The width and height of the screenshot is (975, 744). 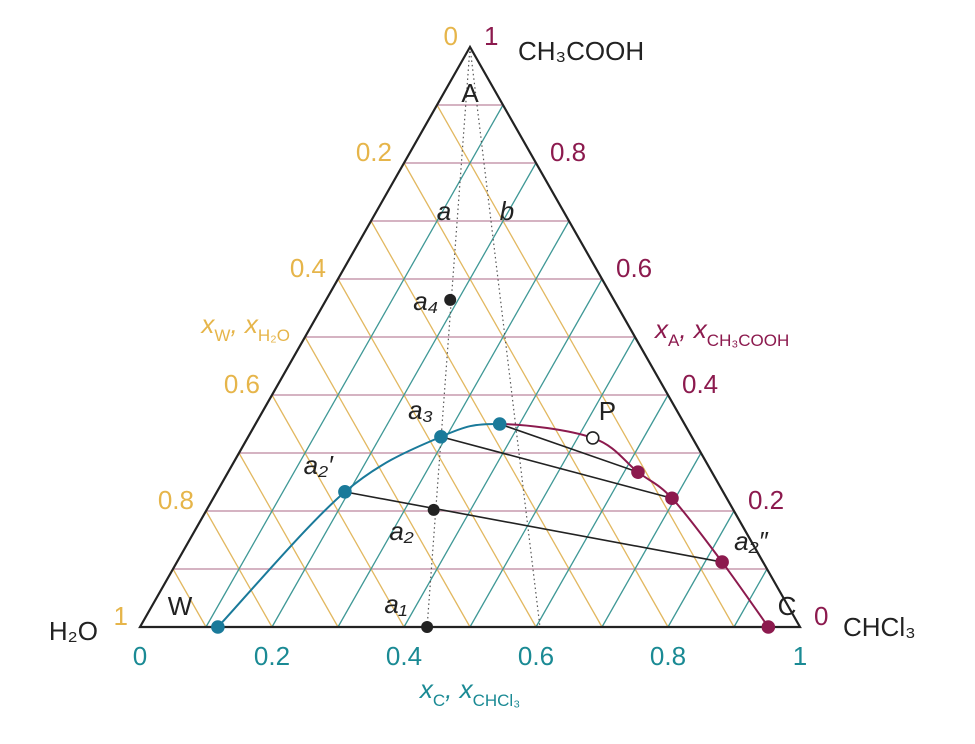 What do you see at coordinates (425, 301) in the screenshot?
I see `point-label: a₄` at bounding box center [425, 301].